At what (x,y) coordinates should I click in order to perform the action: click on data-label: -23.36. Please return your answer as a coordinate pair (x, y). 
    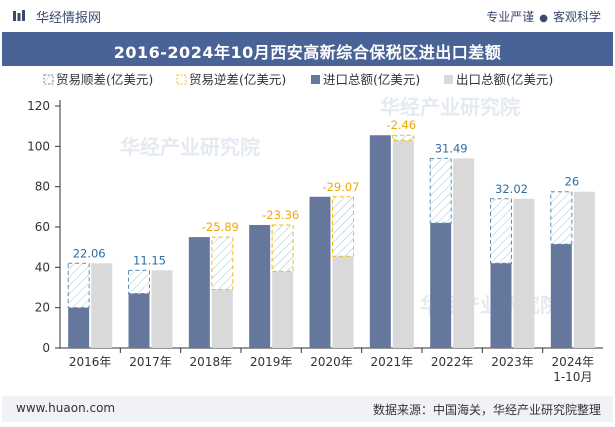
    Looking at the image, I should click on (280, 215).